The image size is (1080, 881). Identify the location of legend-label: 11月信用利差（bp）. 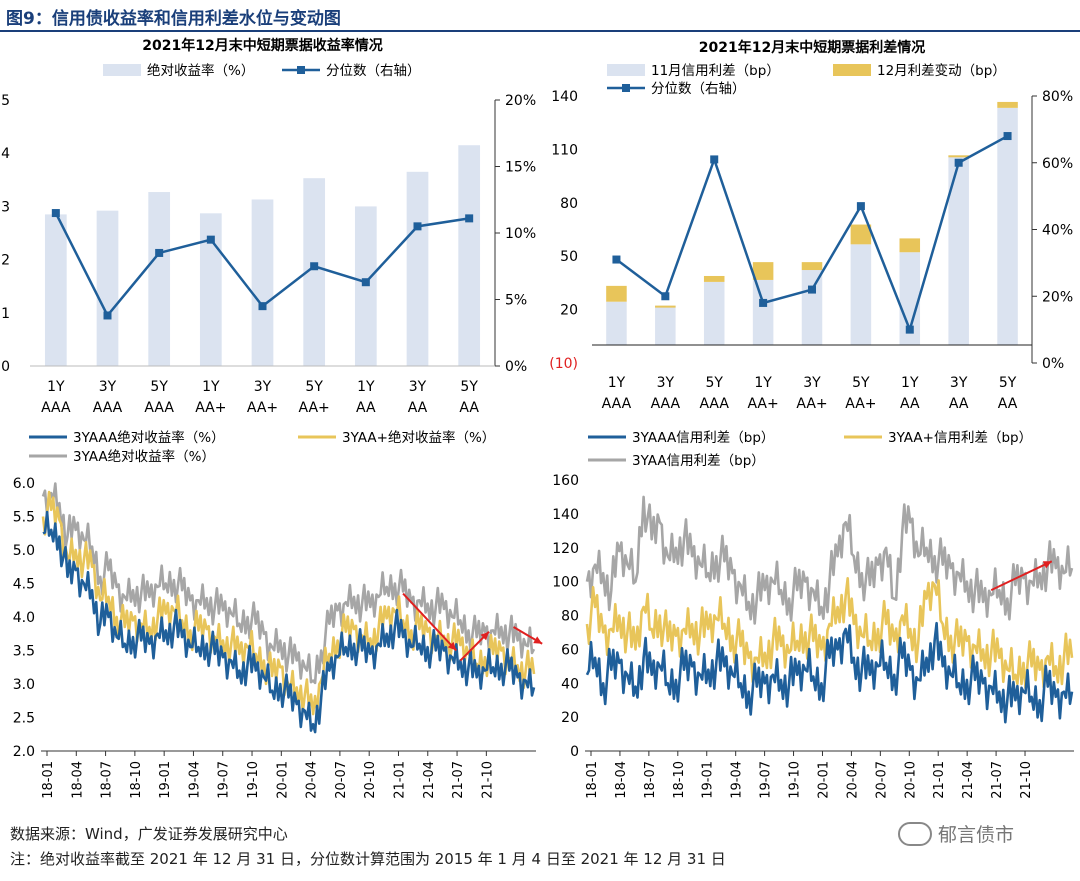
(715, 71).